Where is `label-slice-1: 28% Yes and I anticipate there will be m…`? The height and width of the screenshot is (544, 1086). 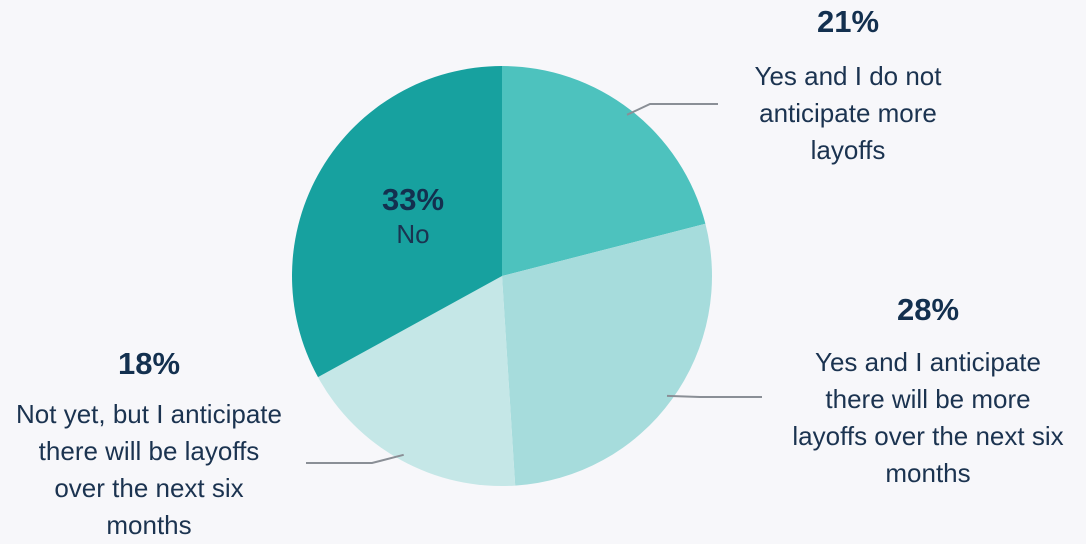
label-slice-1: 28% Yes and I anticipate there will be m… is located at coordinates (928, 392).